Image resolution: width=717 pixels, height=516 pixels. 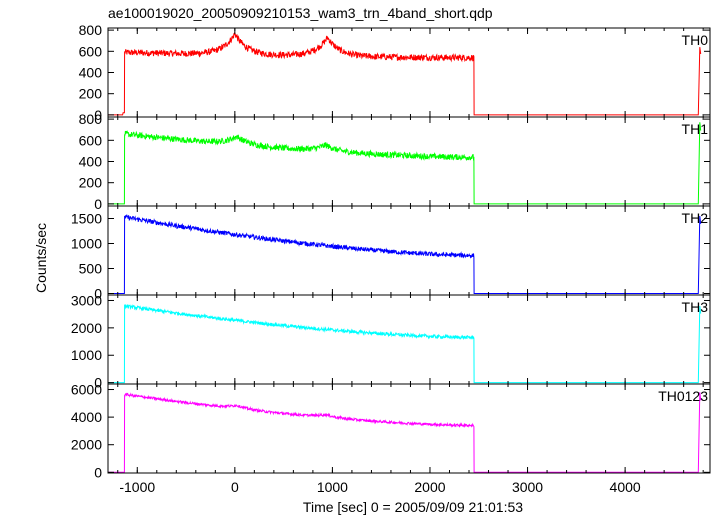 What do you see at coordinates (405, 343) in the screenshot?
I see `series-line-th3` at bounding box center [405, 343].